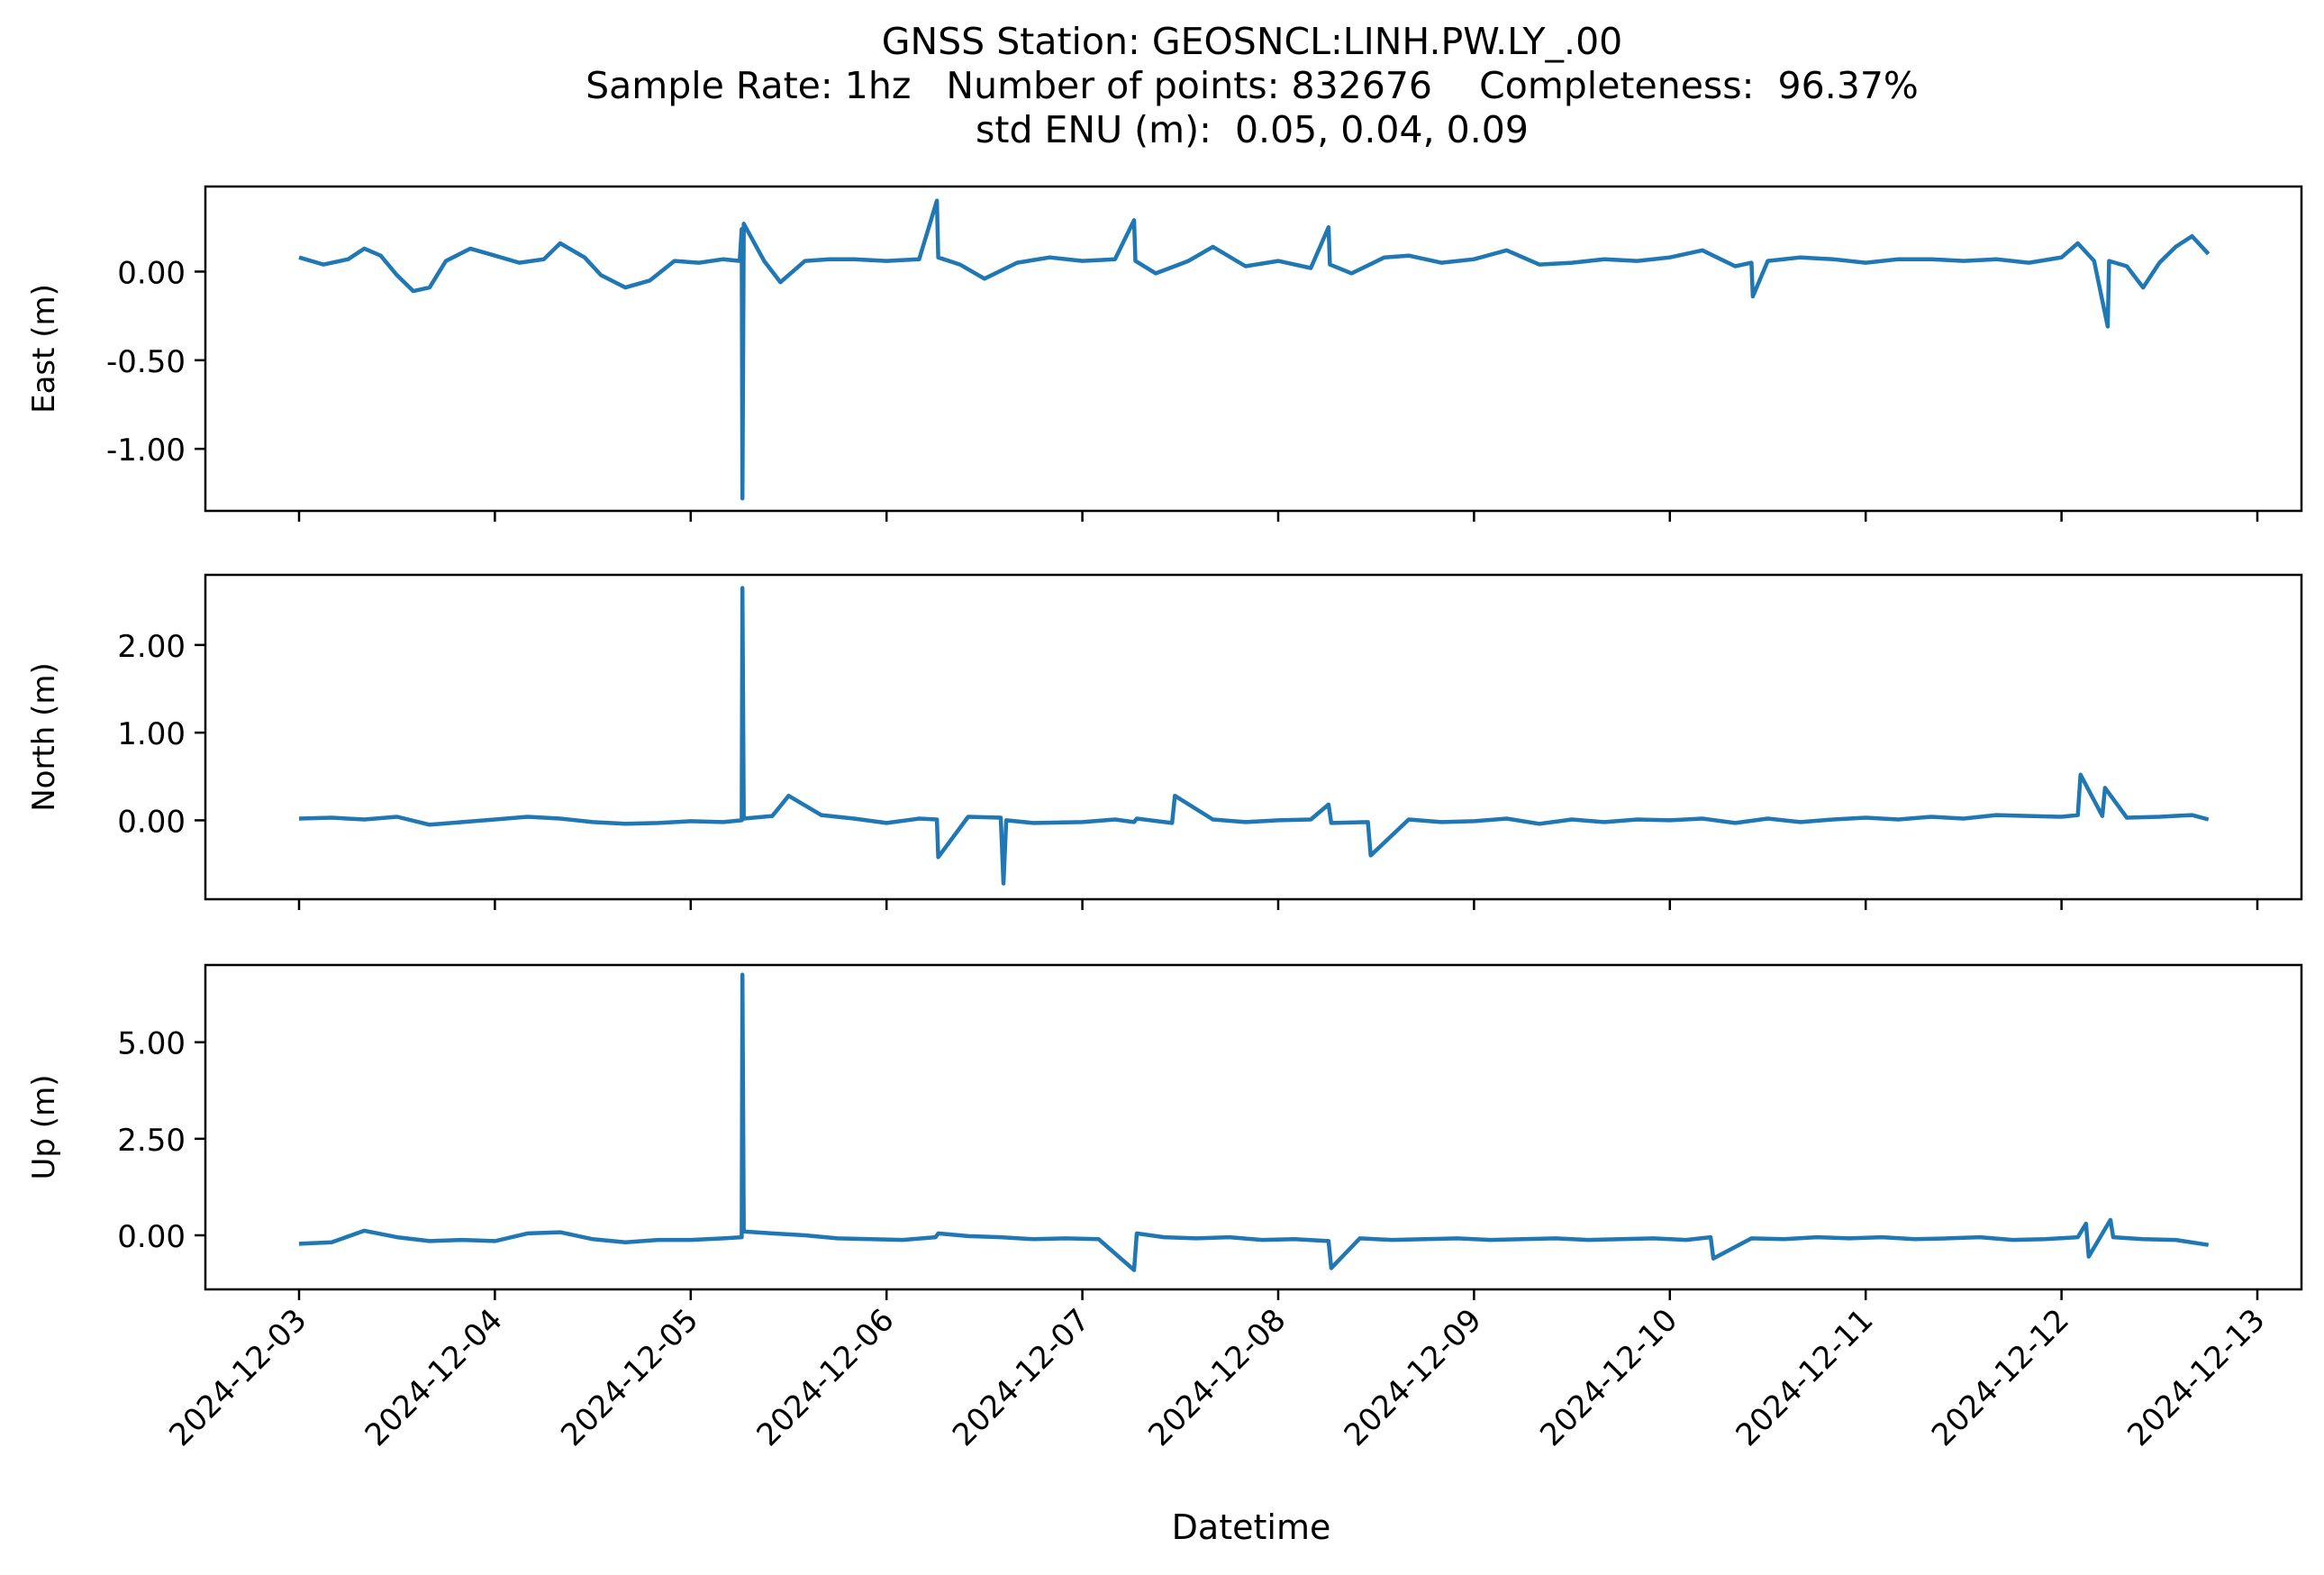  Describe the element at coordinates (1252, 1527) in the screenshot. I see `x-axis-label: Datetime` at that location.